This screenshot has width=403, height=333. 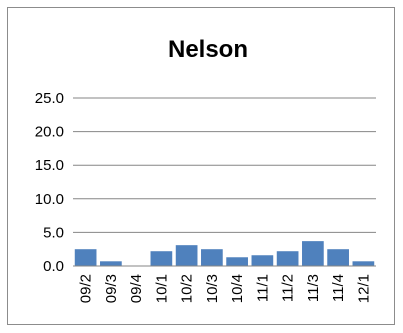 I want to click on y-tick-label: 10.0, so click(x=49, y=199).